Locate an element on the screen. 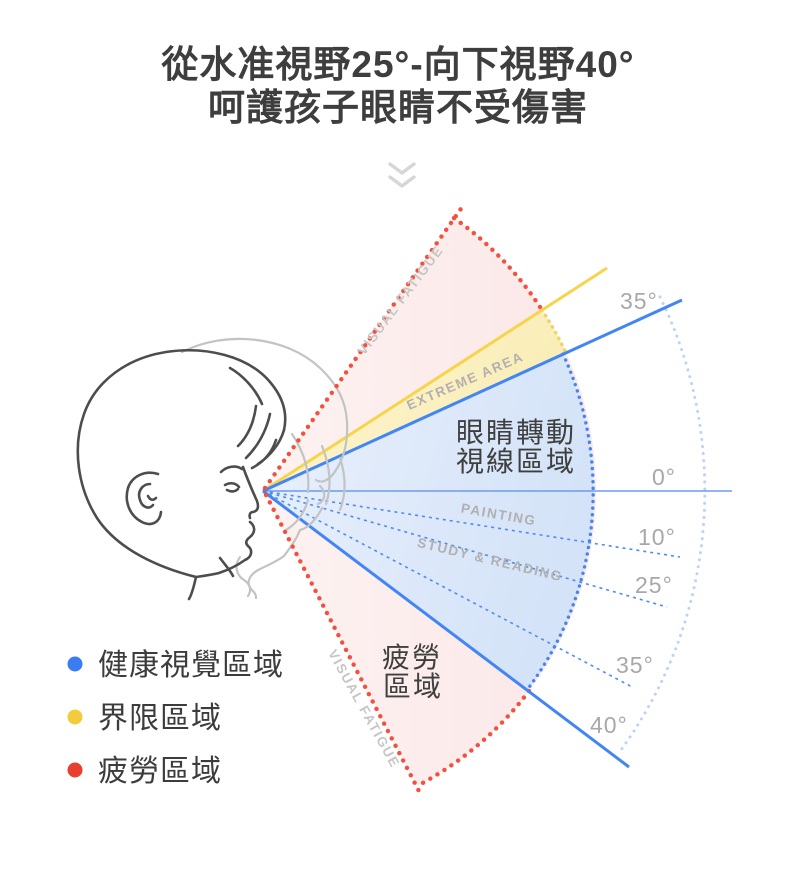 This screenshot has width=790, height=884. healthy-upper-line is located at coordinates (472, 395).